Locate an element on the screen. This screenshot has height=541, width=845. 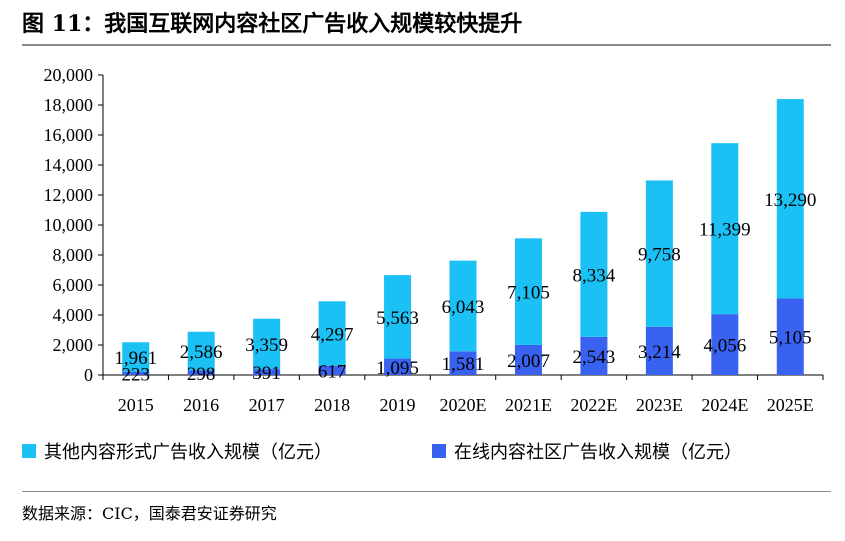
data-label-other: 1,961 is located at coordinates (135, 358).